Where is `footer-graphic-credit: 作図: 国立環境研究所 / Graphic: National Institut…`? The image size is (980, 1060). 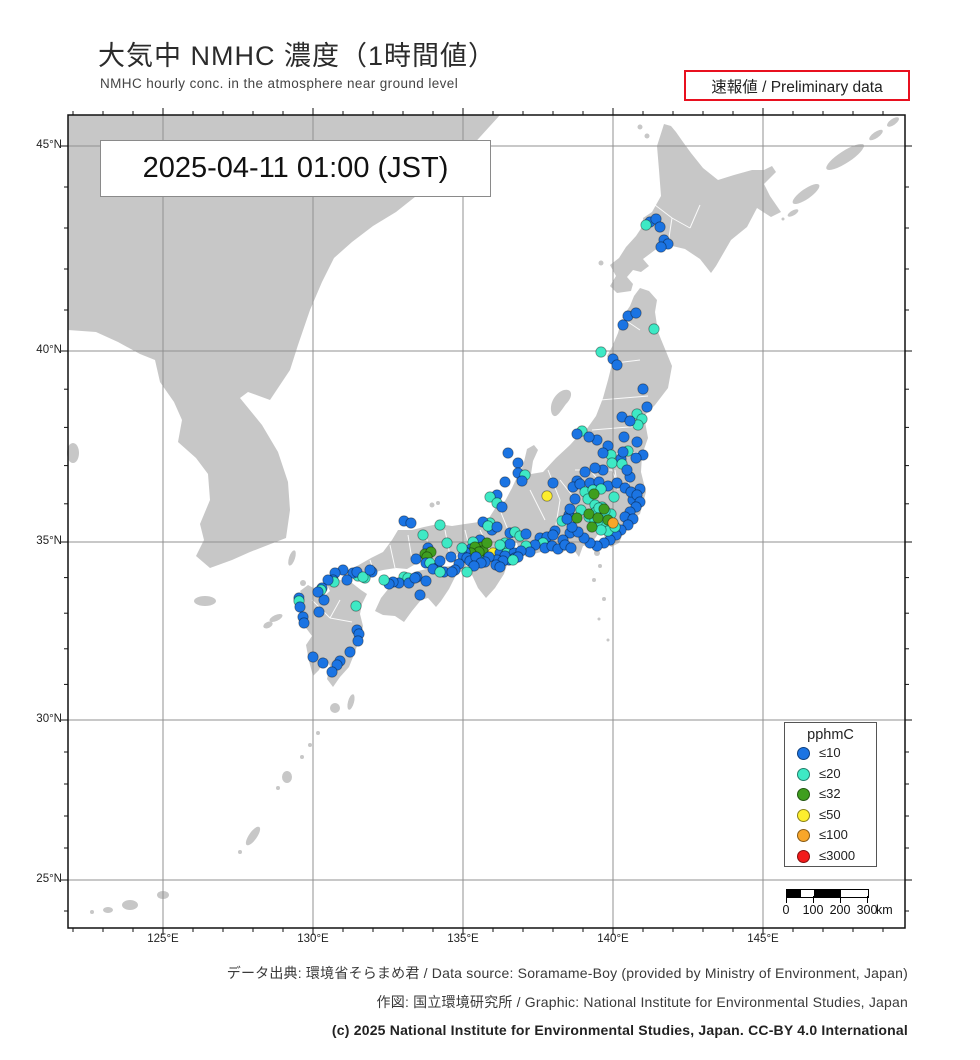 footer-graphic-credit: 作図: 国立環境研究所 / Graphic: National Institut… is located at coordinates (642, 1002).